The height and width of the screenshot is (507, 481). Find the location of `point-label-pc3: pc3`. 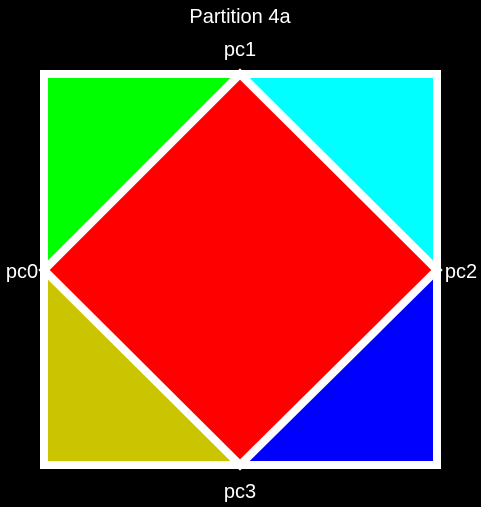

point-label-pc3: pc3 is located at coordinates (240, 492).